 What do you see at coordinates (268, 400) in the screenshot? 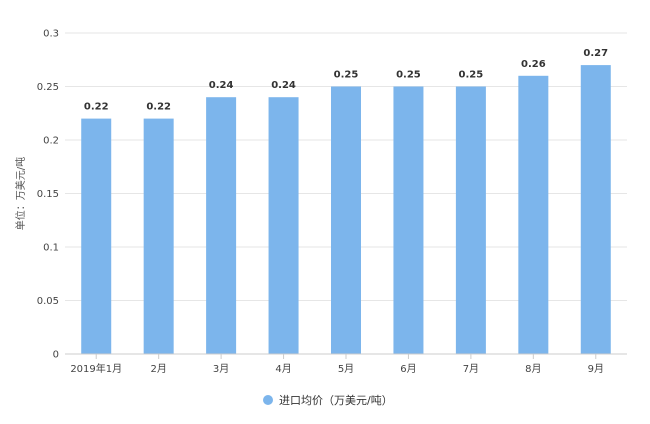
I see `legend-marker-icon` at bounding box center [268, 400].